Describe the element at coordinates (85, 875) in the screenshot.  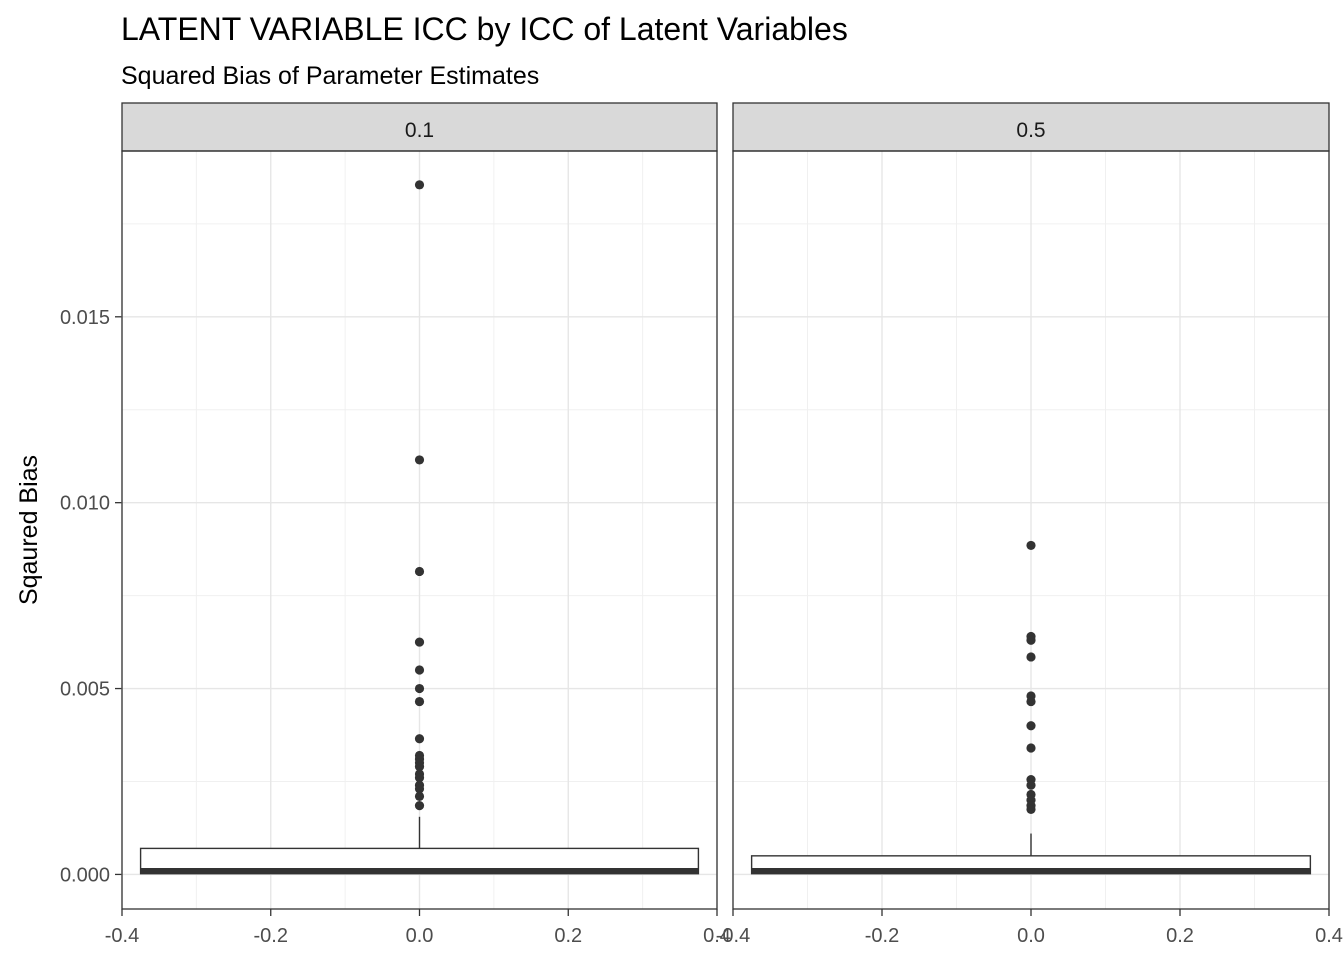
I see `y-tick-label: 0.000` at that location.